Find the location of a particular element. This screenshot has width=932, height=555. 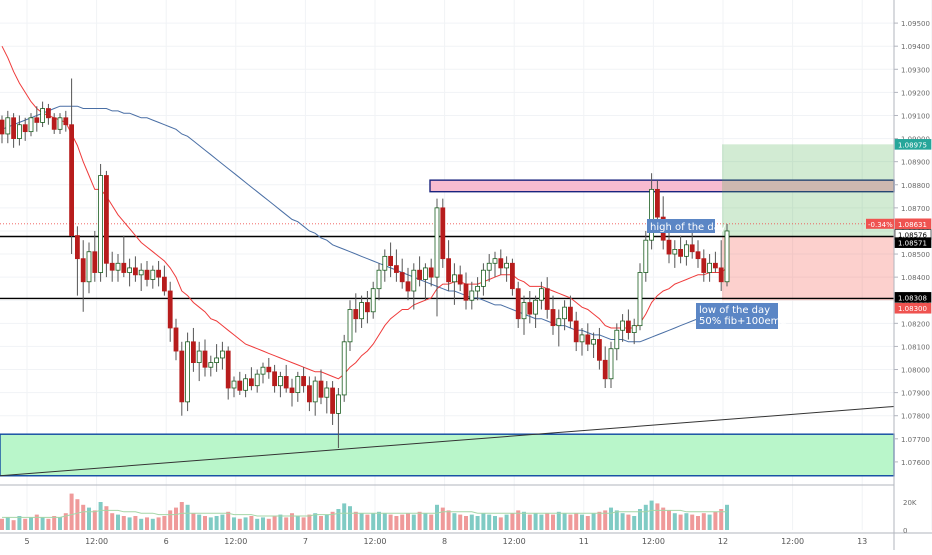

y-tick-label: 1.09400 is located at coordinates (915, 47).